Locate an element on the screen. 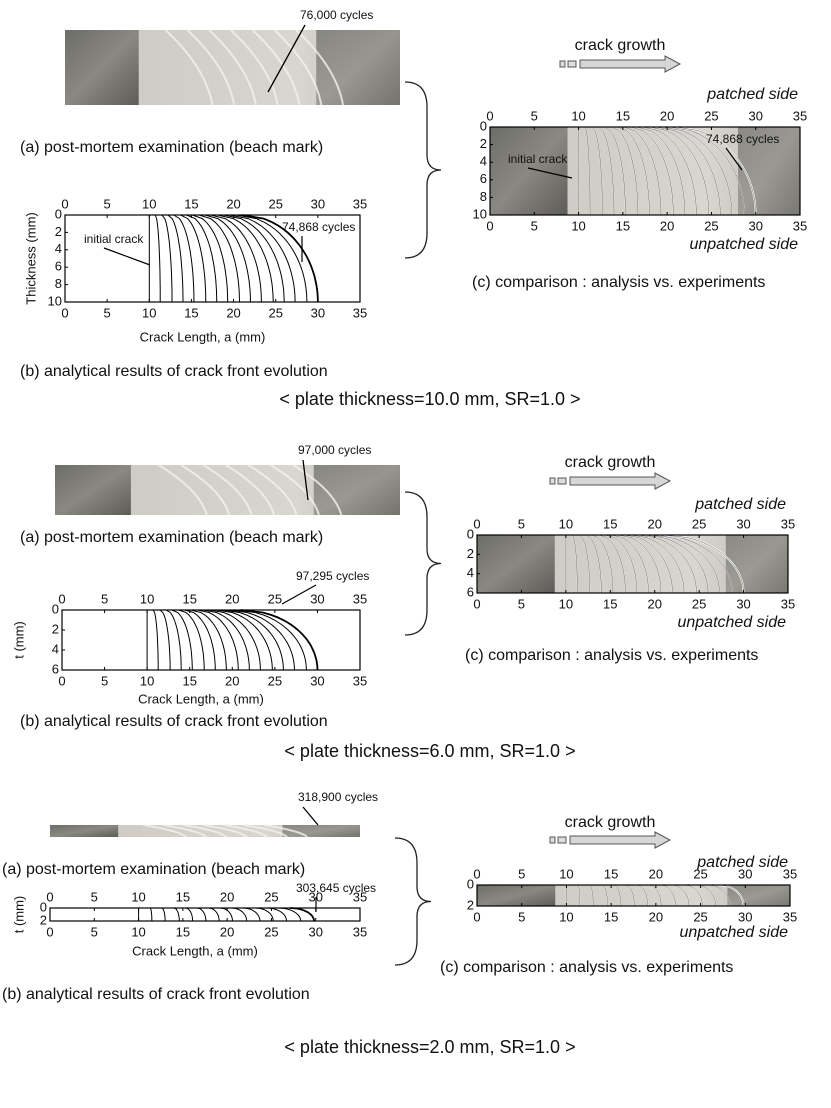 The width and height of the screenshot is (831, 1108). y-tick-label: 4 is located at coordinates (470, 572).